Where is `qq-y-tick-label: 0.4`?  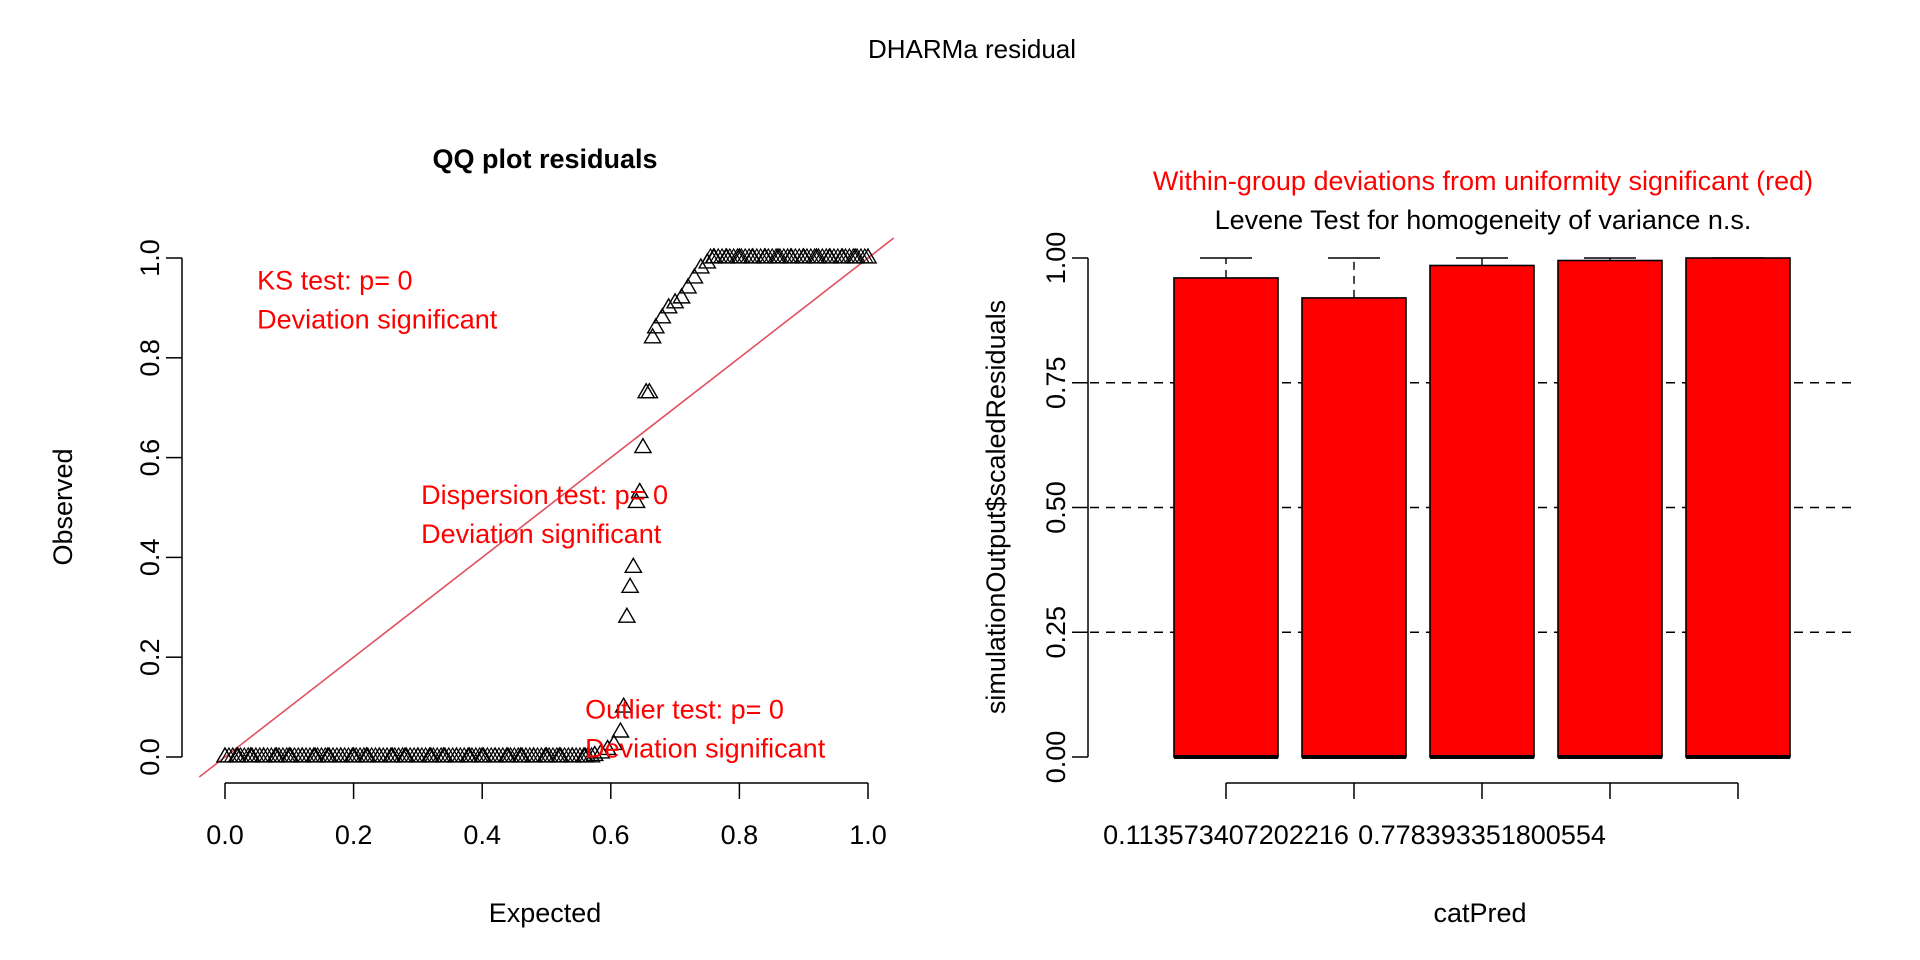 qq-y-tick-label: 0.4 is located at coordinates (150, 558).